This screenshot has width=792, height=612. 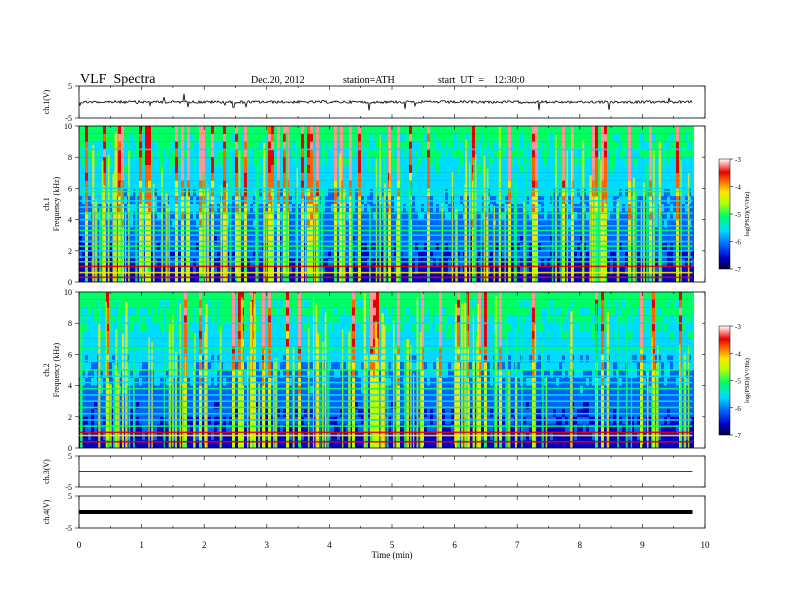 What do you see at coordinates (374, 102) in the screenshot?
I see `ch1-waveform-panel: 5-5ch.1(V)` at bounding box center [374, 102].